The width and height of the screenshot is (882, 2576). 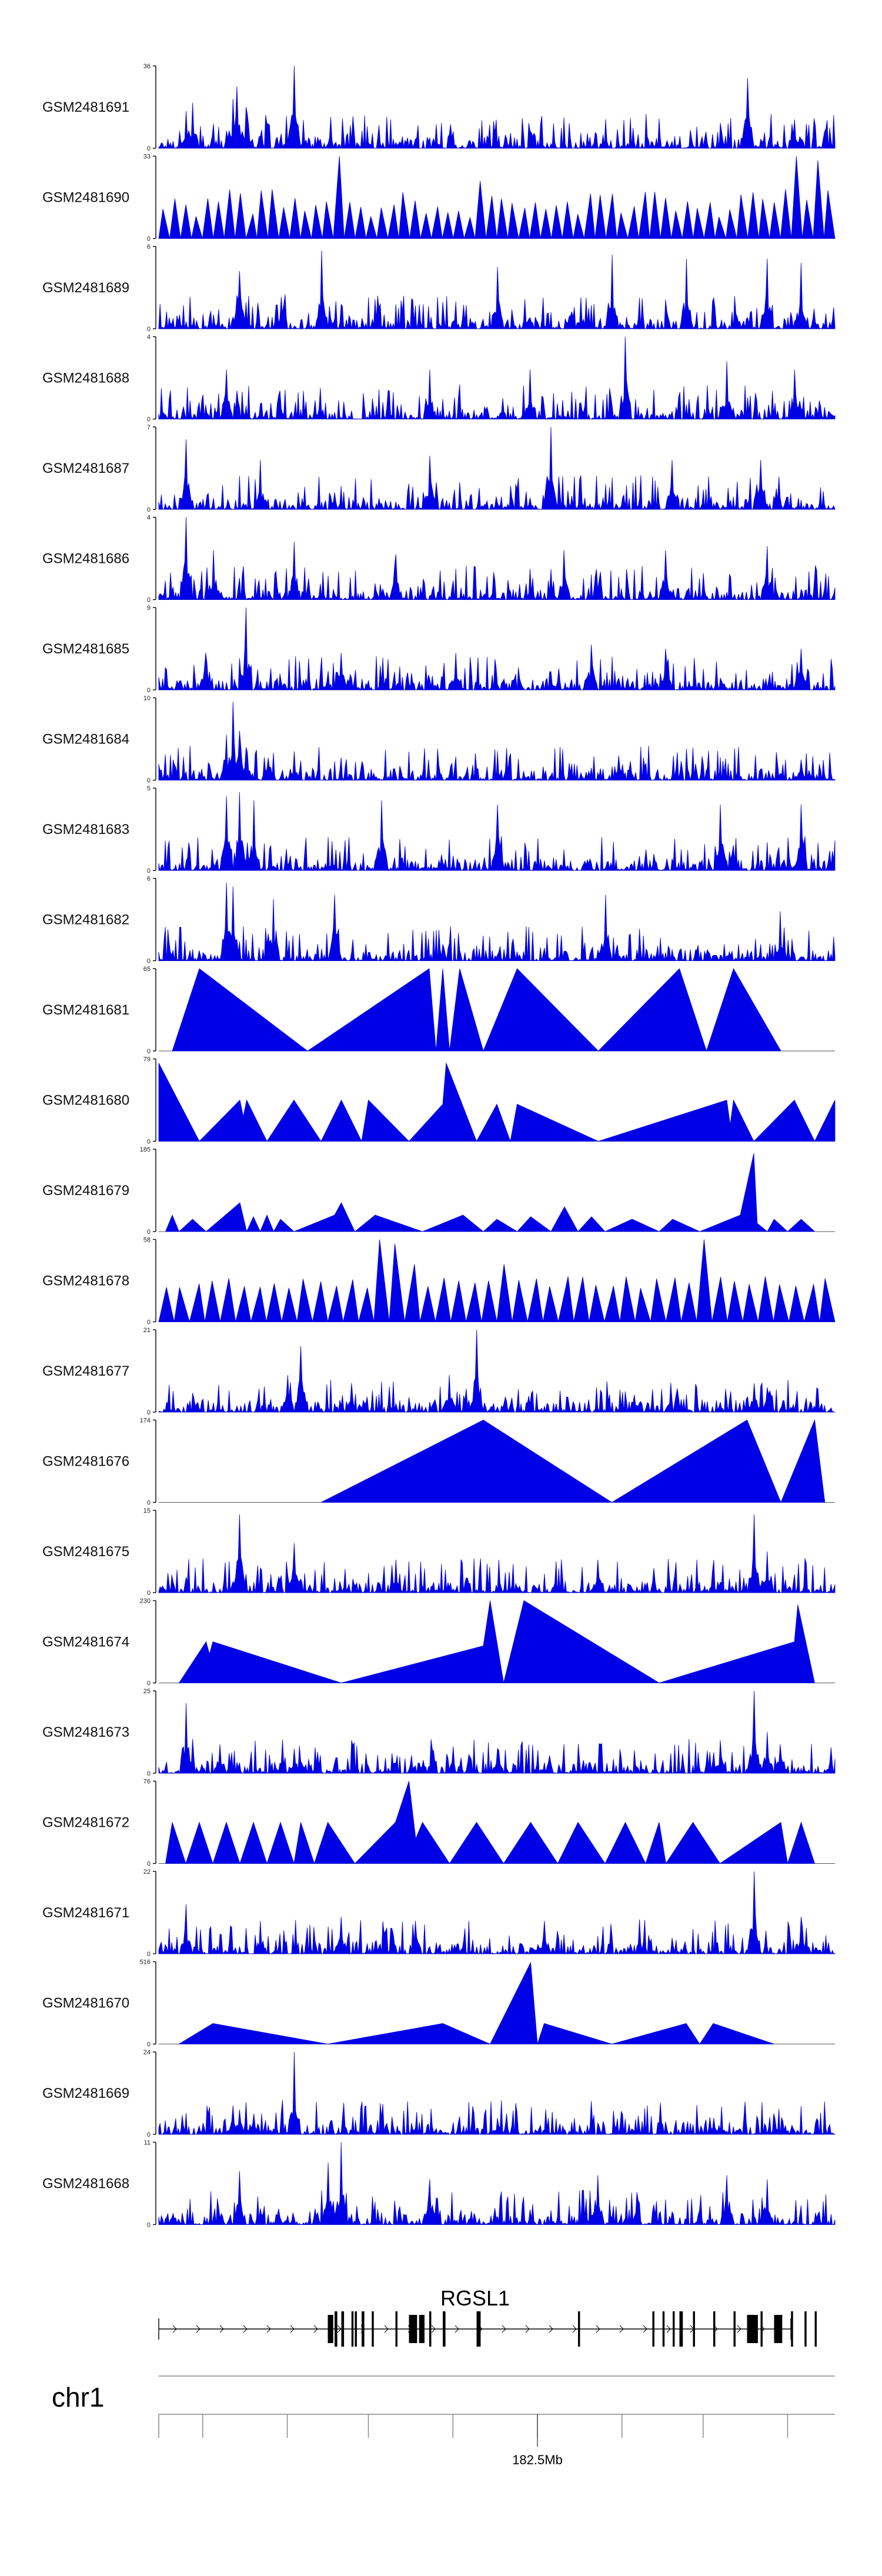 What do you see at coordinates (147, 698) in the screenshot?
I see `y-axis-max-label: 10` at bounding box center [147, 698].